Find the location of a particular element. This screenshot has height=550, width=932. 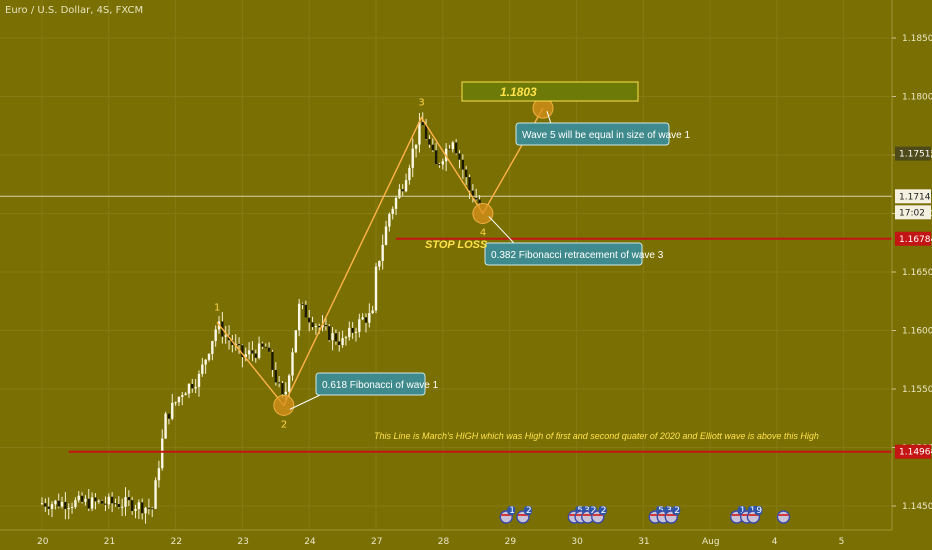

price-tick: 1.14500 is located at coordinates (917, 507).